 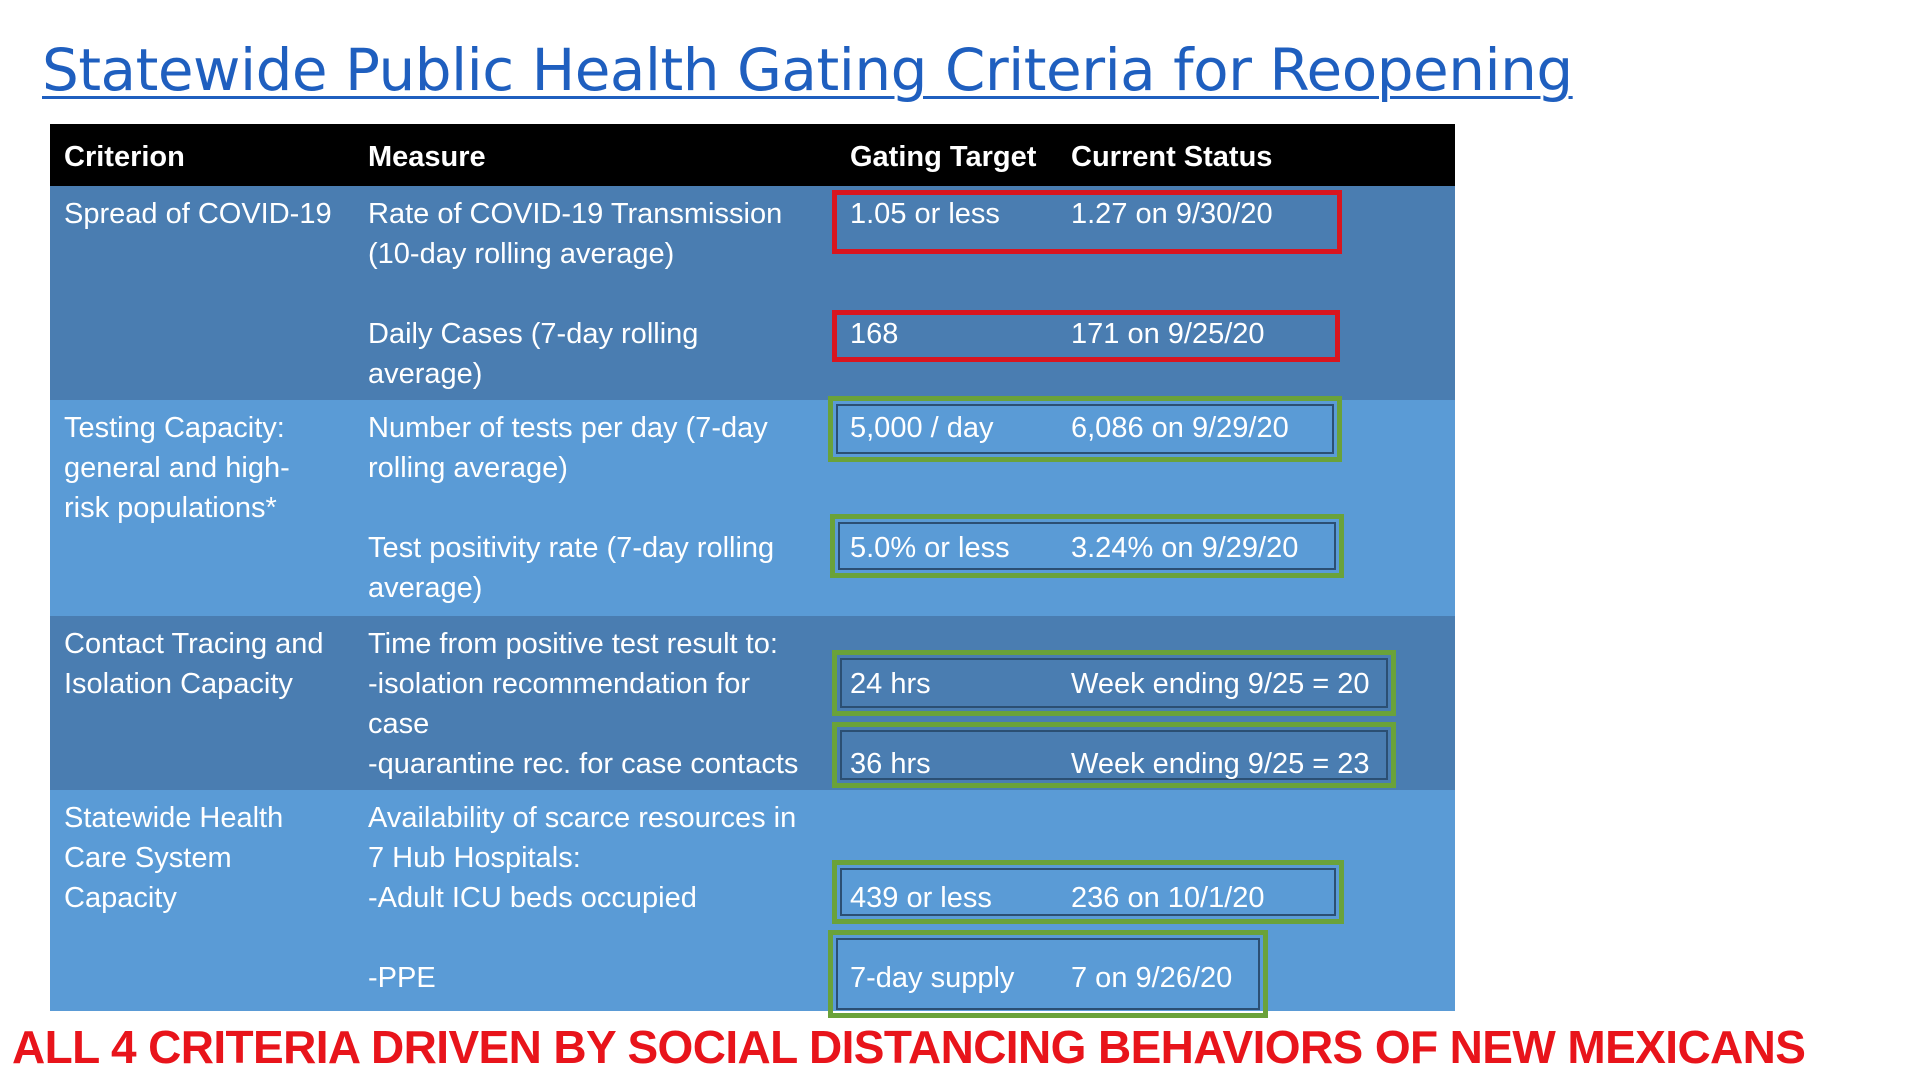 I want to click on criterion-label: Contact Tracing and, so click(x=194, y=644).